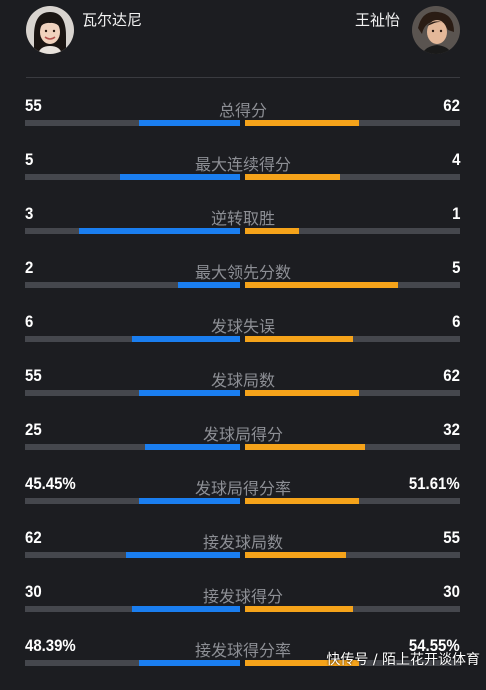 Image resolution: width=486 pixels, height=690 pixels. What do you see at coordinates (29, 321) in the screenshot?
I see `left-stat-value: 6` at bounding box center [29, 321].